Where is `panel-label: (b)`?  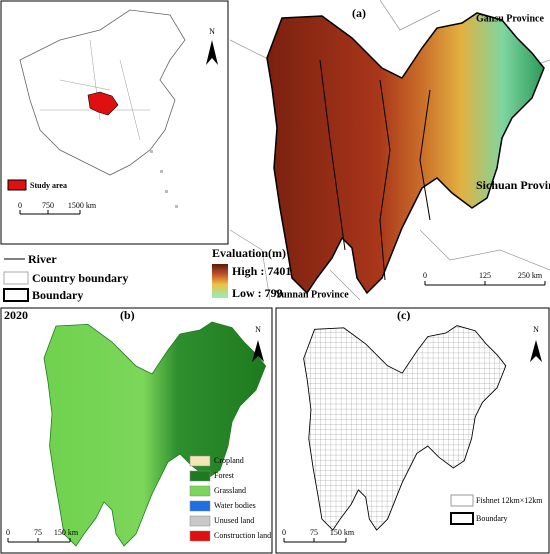
panel-label: (b) is located at coordinates (127, 315).